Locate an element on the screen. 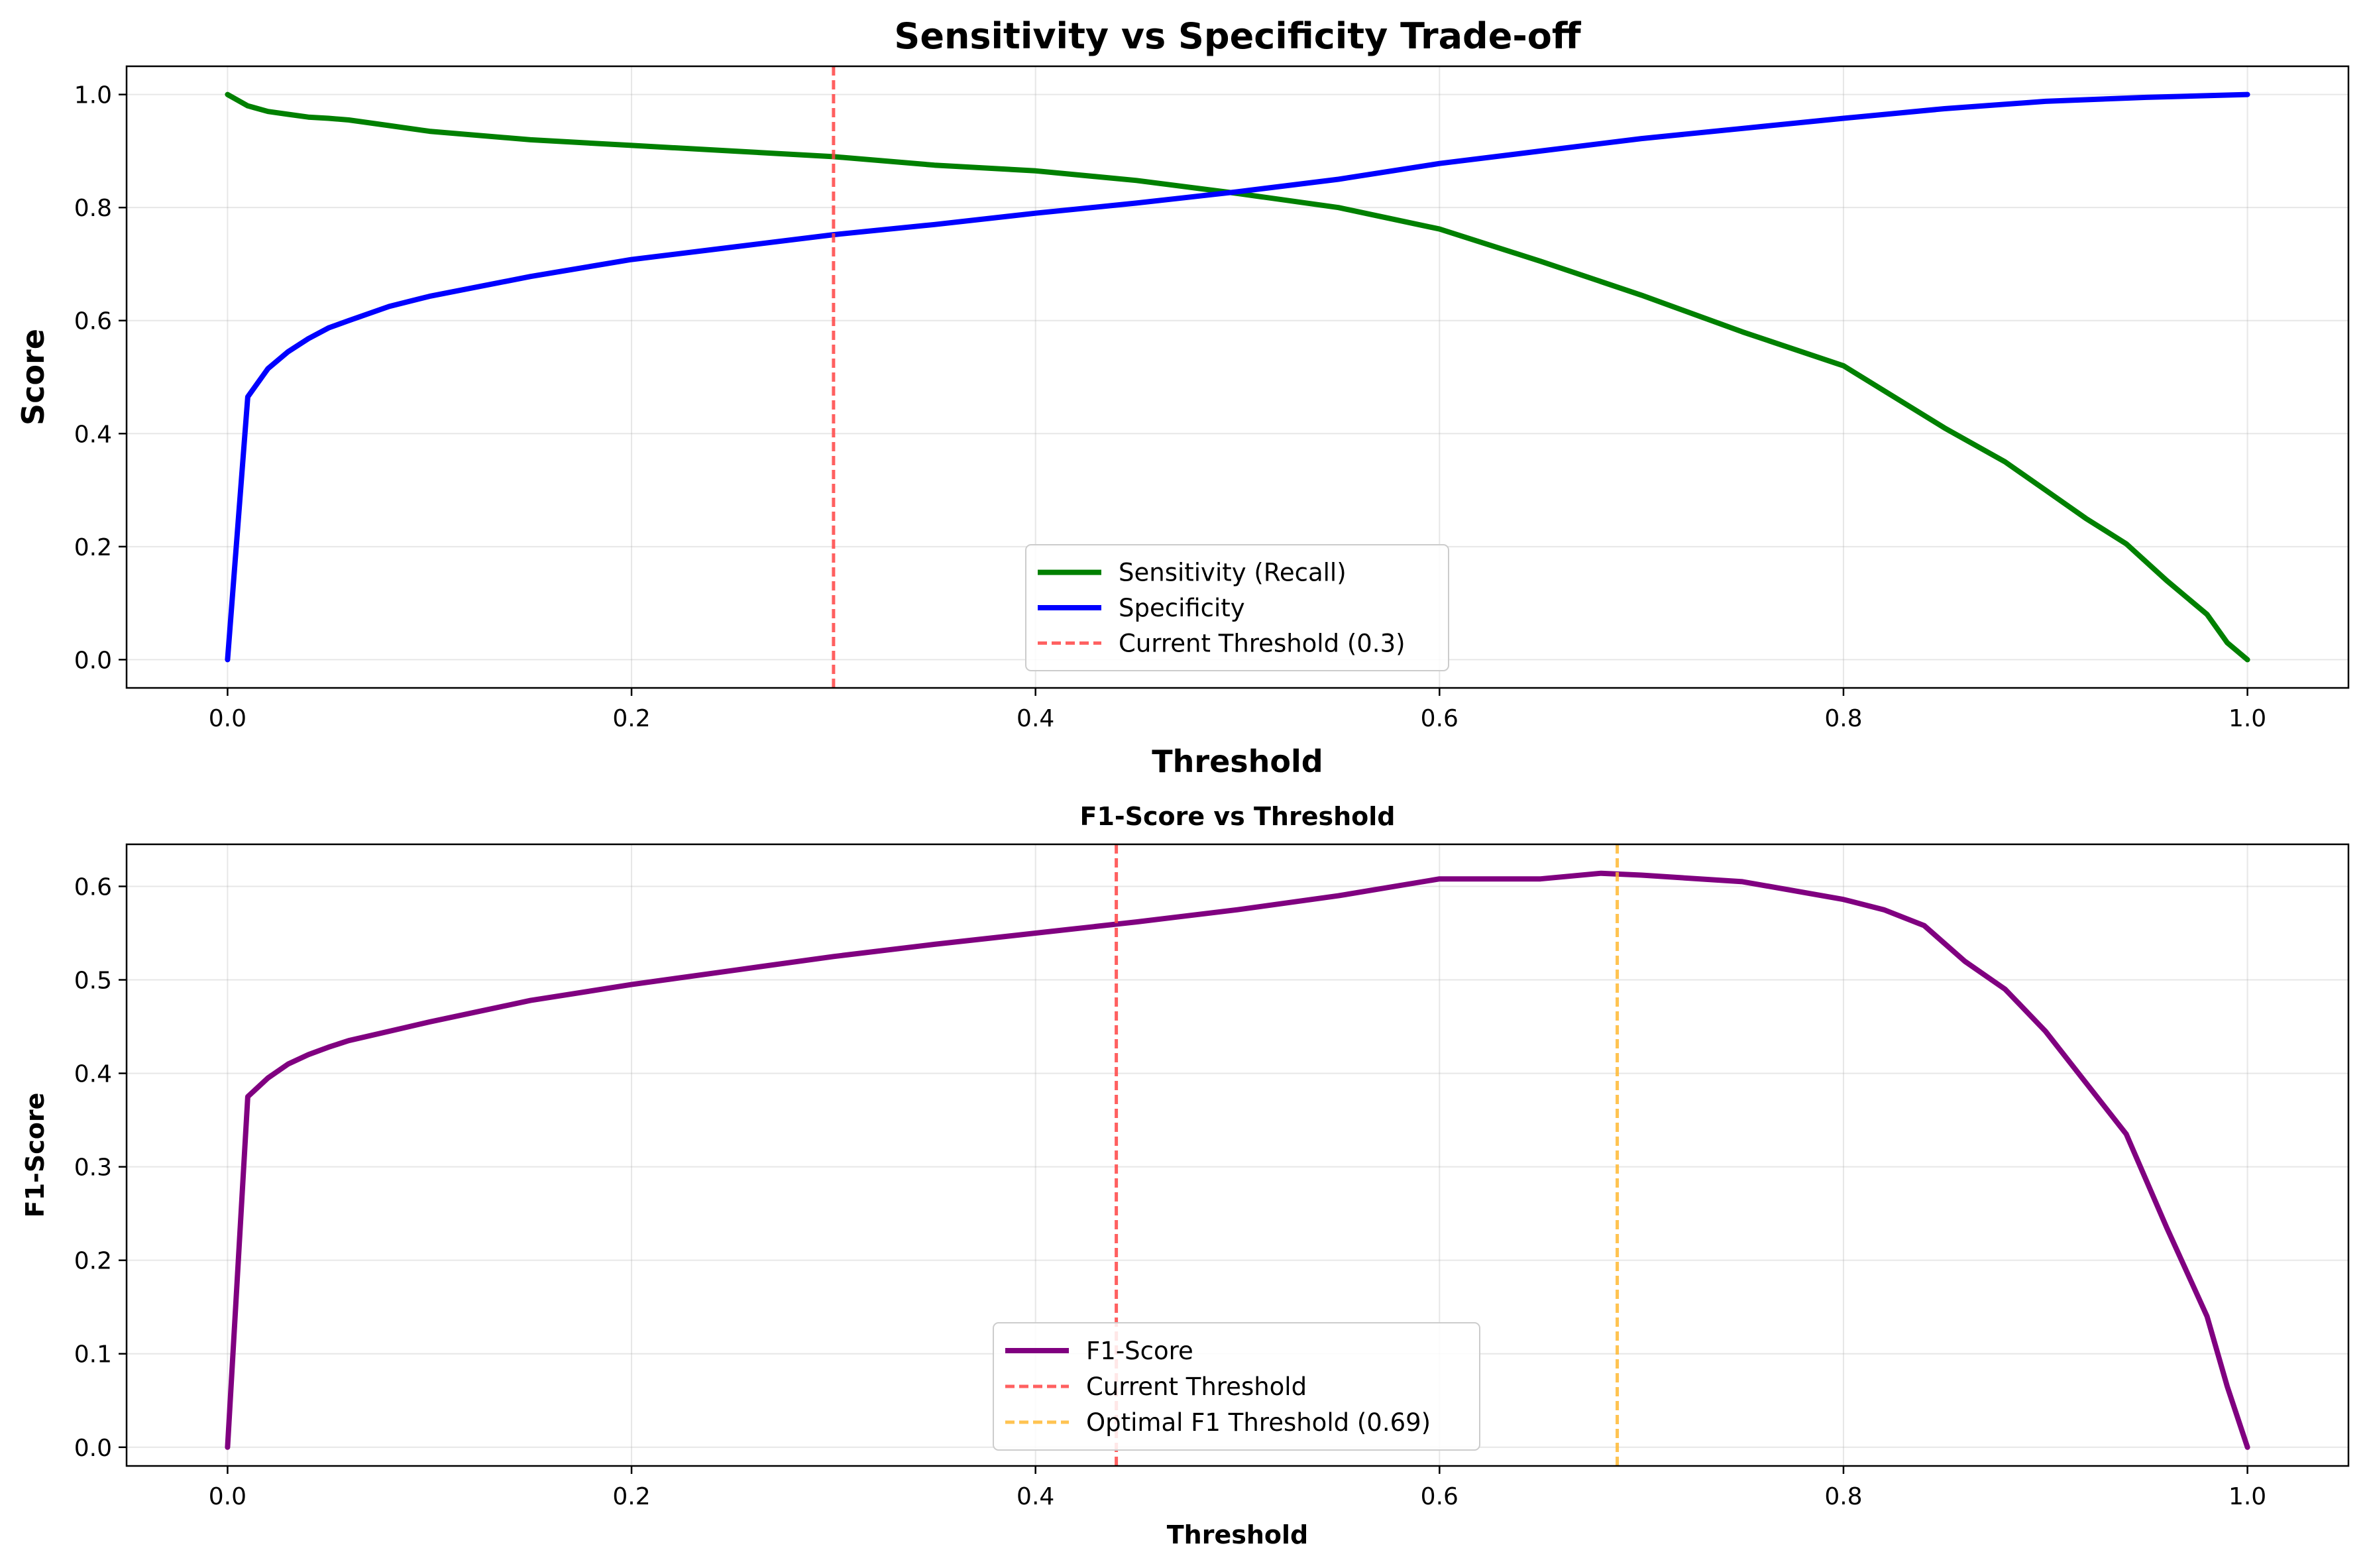 This screenshot has height=1568, width=2367. y-axis-label: F1-Score is located at coordinates (35, 1155).